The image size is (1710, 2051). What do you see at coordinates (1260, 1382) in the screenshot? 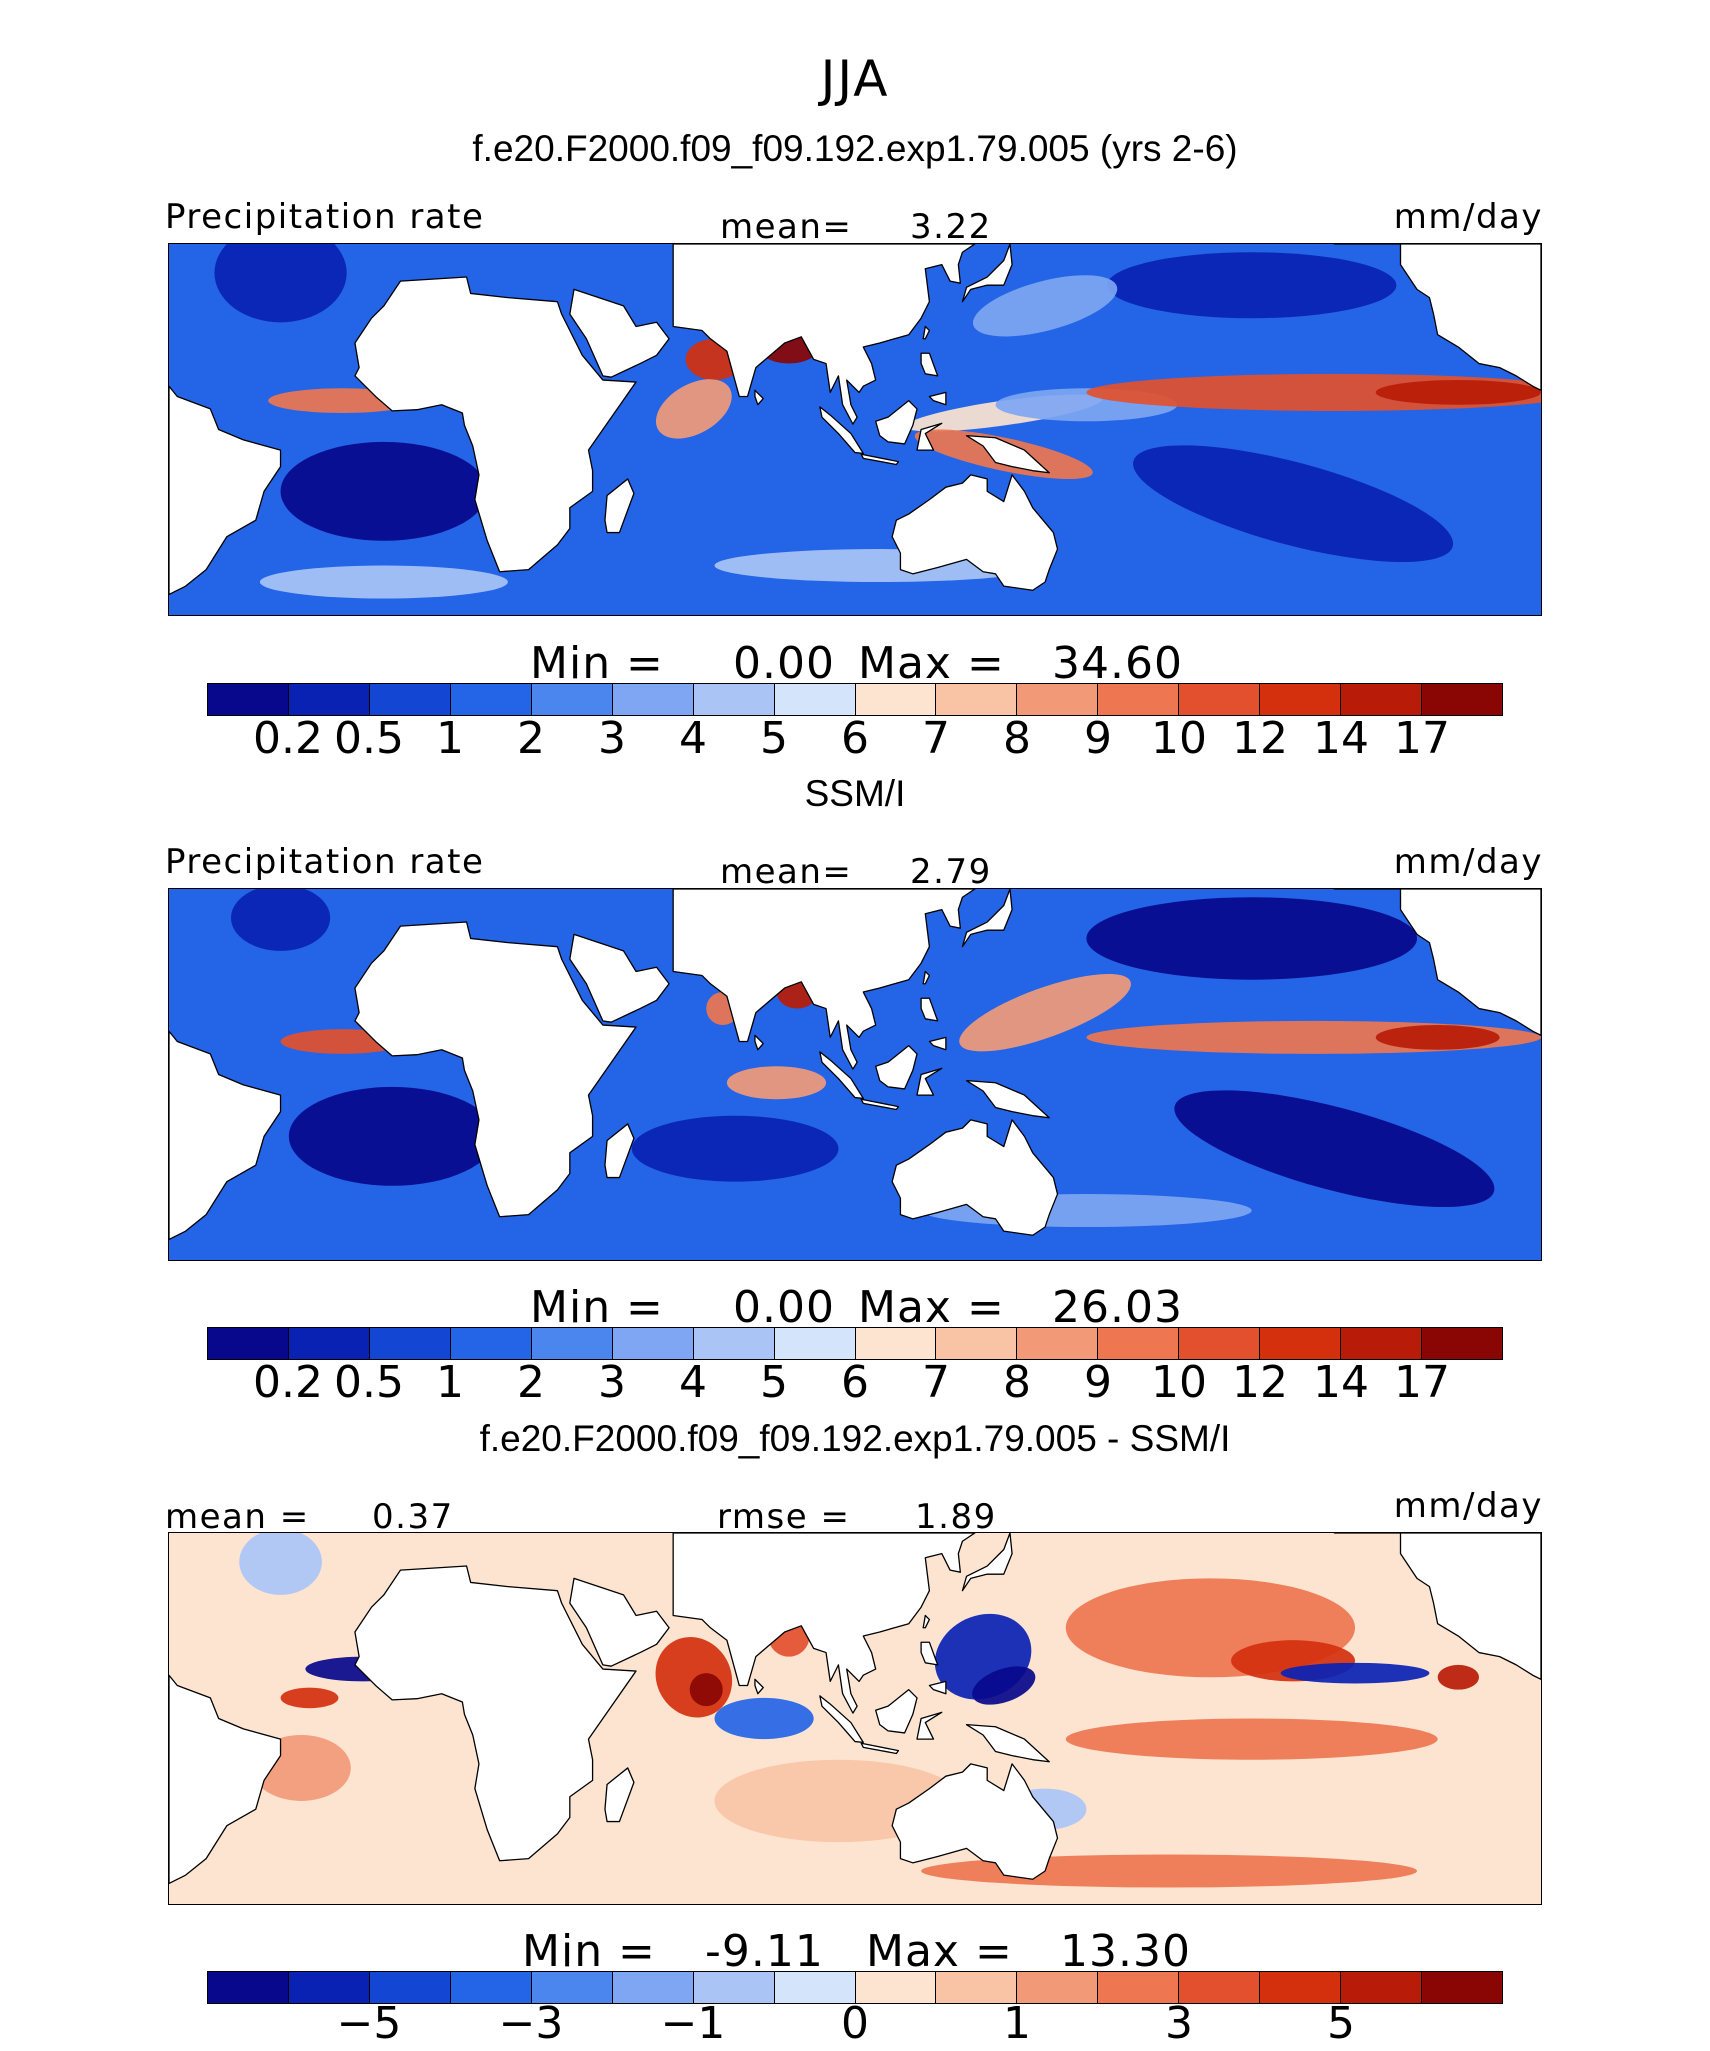
I see `colorbar-tick-label: 12` at bounding box center [1260, 1382].